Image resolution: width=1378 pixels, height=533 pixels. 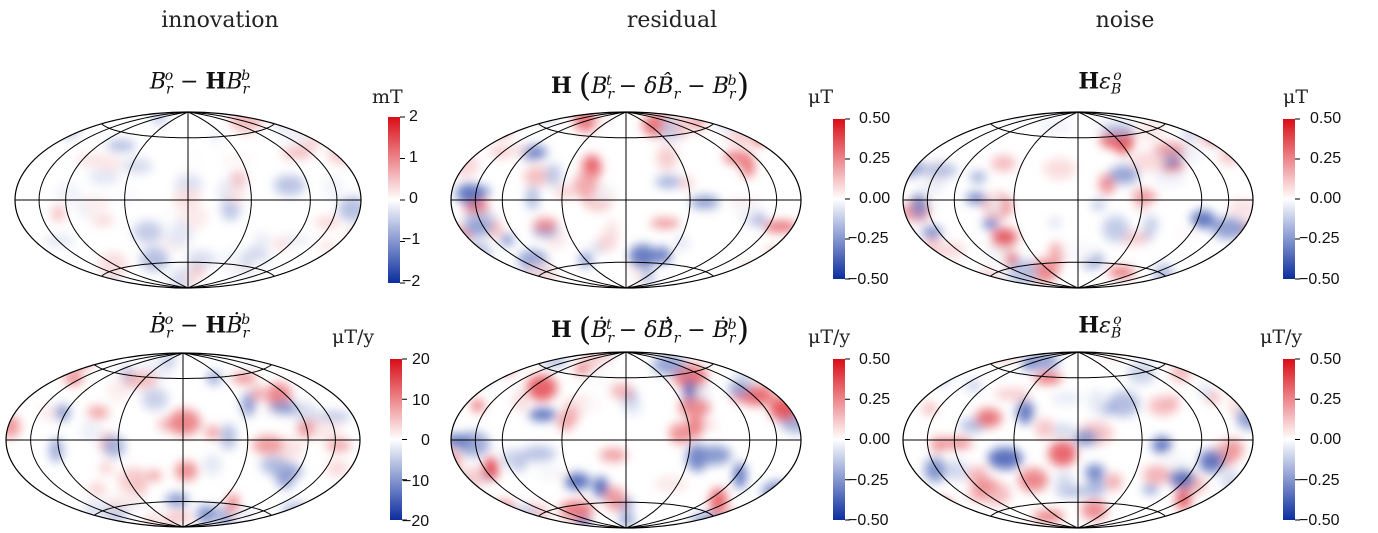 What do you see at coordinates (411, 239) in the screenshot?
I see `cbar0-tick: −1` at bounding box center [411, 239].